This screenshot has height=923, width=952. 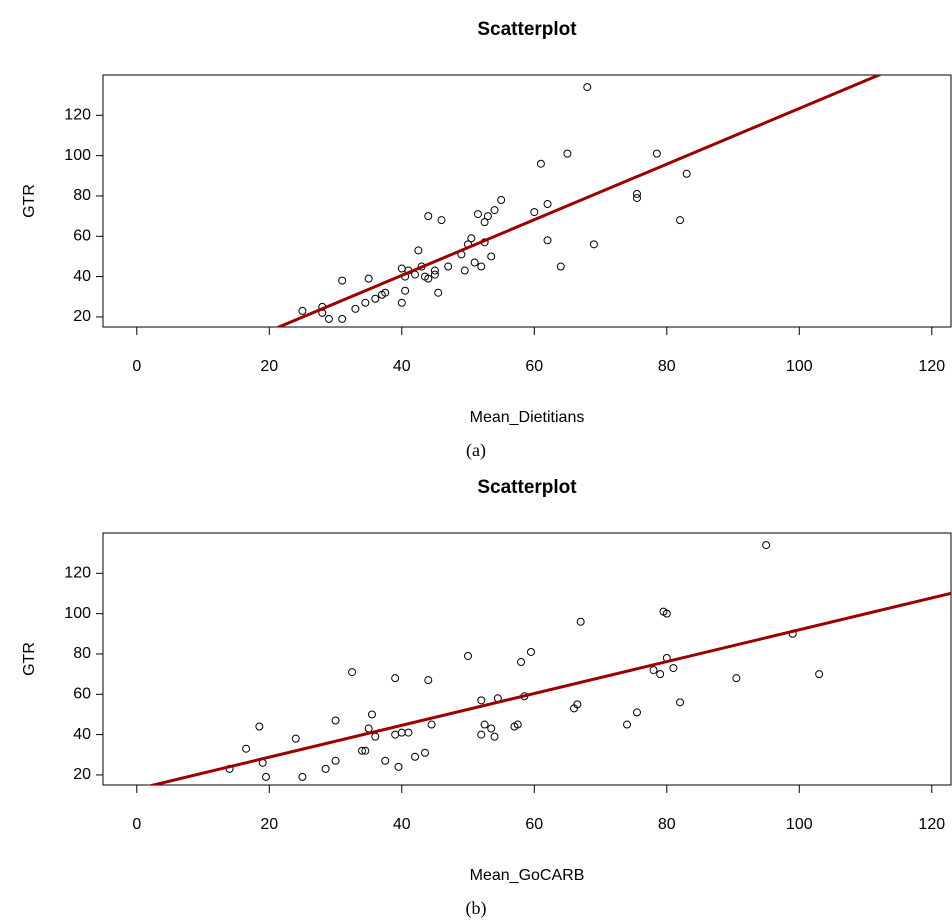 I want to click on y-tick-label: 20, so click(x=82, y=316).